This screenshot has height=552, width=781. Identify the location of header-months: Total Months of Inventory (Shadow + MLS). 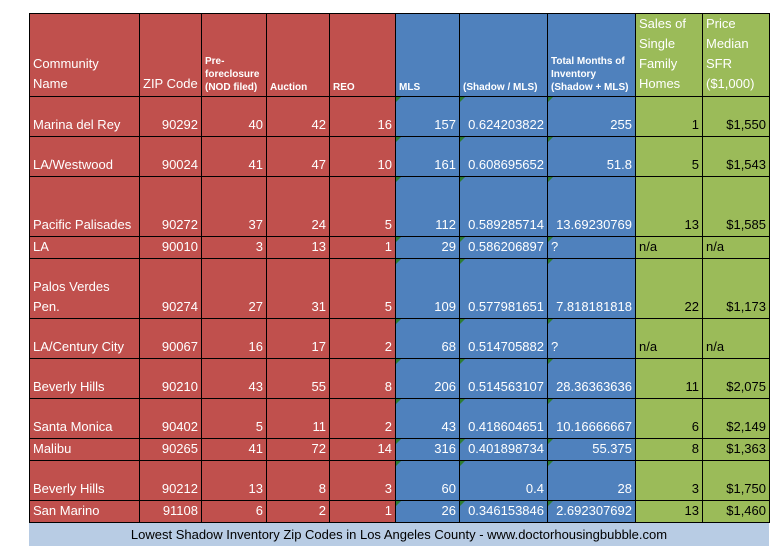
(591, 55).